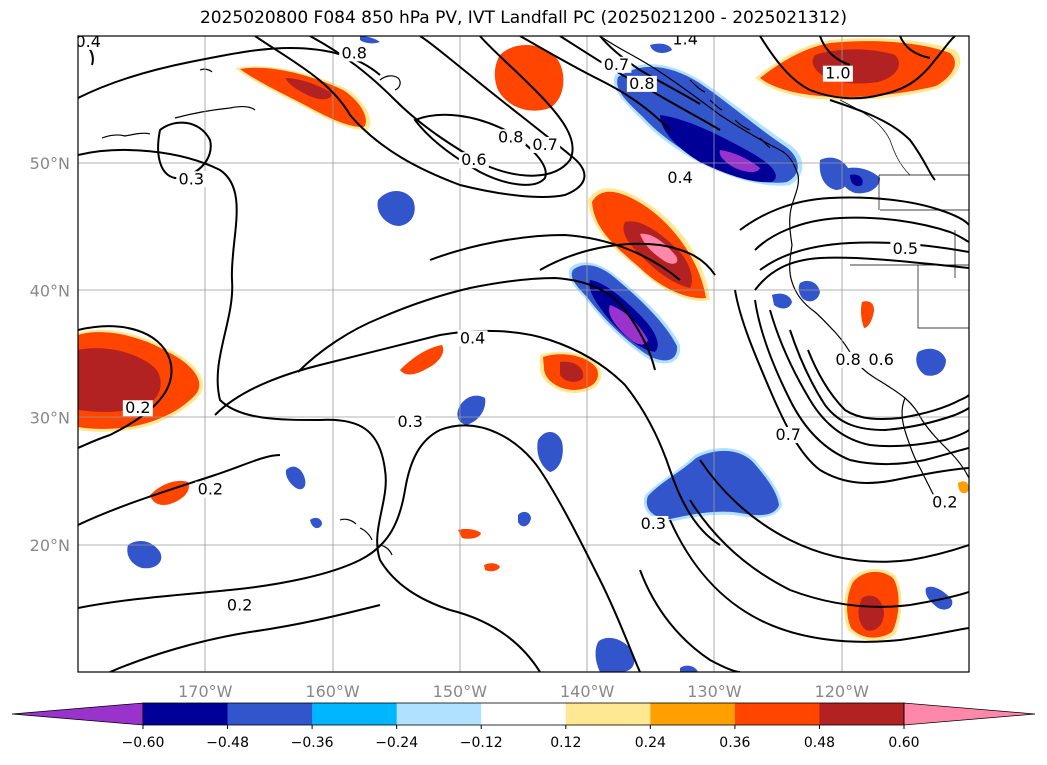 The width and height of the screenshot is (1047, 765). What do you see at coordinates (587, 691) in the screenshot?
I see `lon-tick-label: 140°W` at bounding box center [587, 691].